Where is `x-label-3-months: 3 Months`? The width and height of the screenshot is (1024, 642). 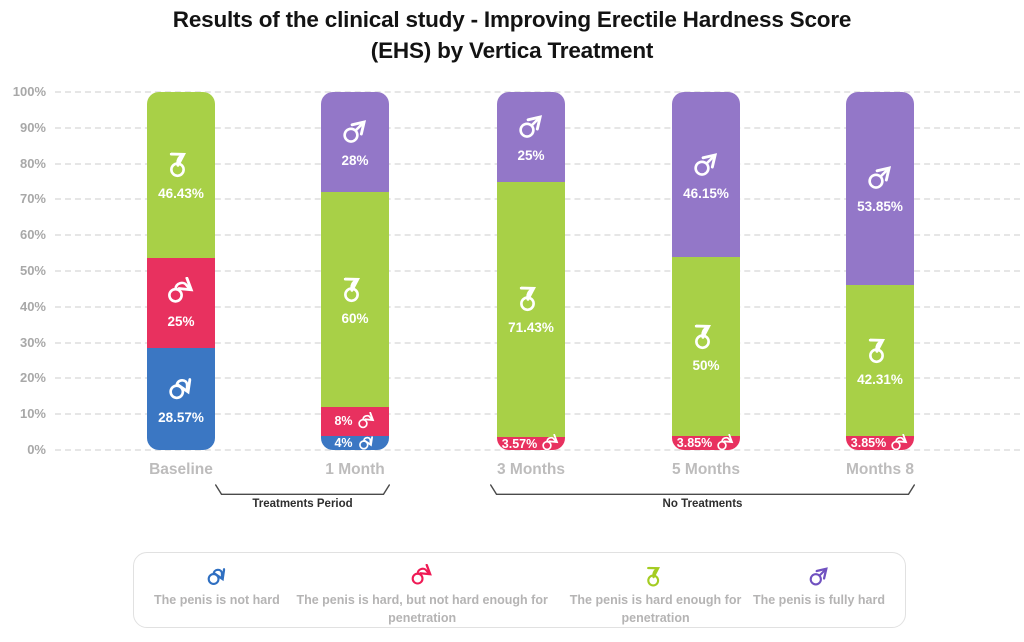 x-label-3-months: 3 Months is located at coordinates (531, 469).